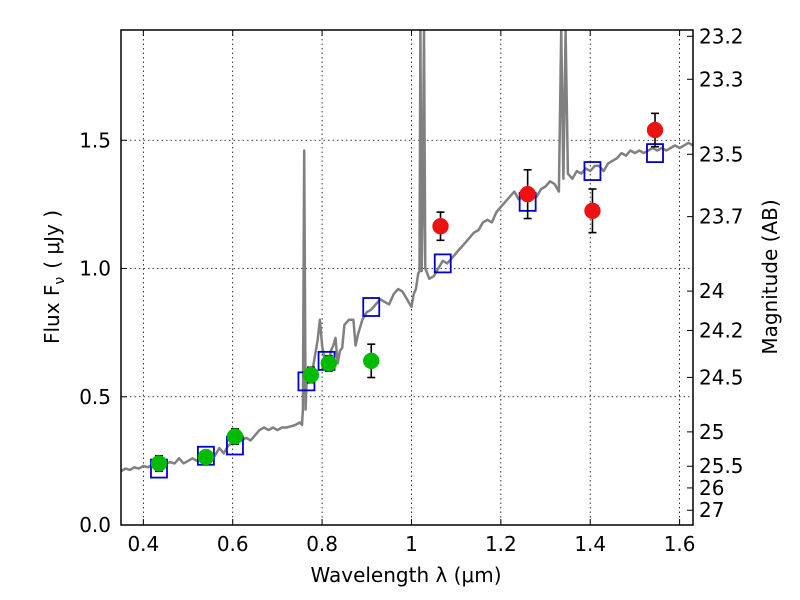  Describe the element at coordinates (143, 544) in the screenshot. I see `x-tick-label: 0.4` at that location.